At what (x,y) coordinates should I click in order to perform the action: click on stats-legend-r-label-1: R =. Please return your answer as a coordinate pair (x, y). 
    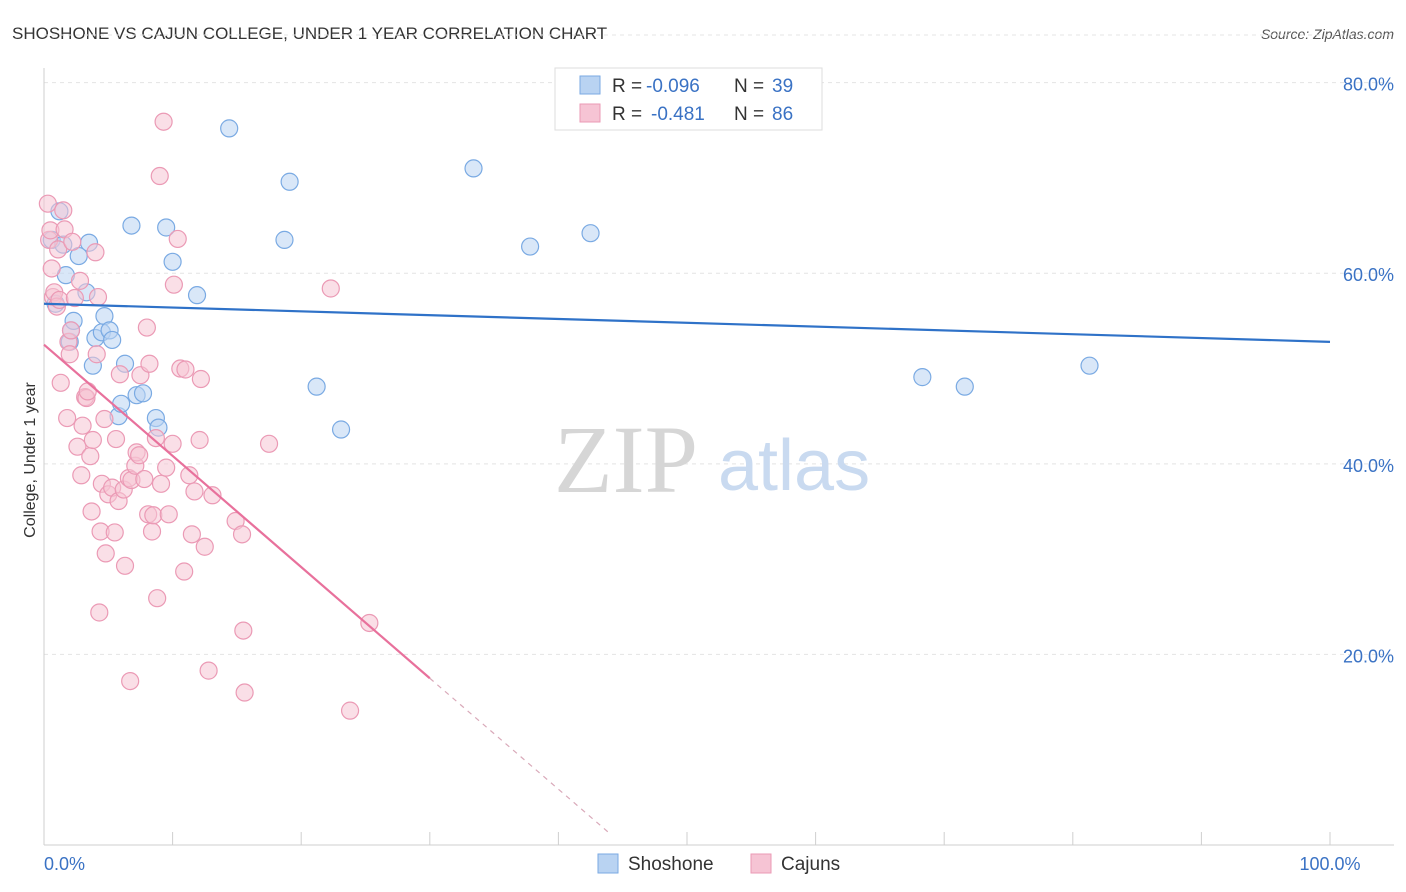
    Looking at the image, I should click on (627, 86).